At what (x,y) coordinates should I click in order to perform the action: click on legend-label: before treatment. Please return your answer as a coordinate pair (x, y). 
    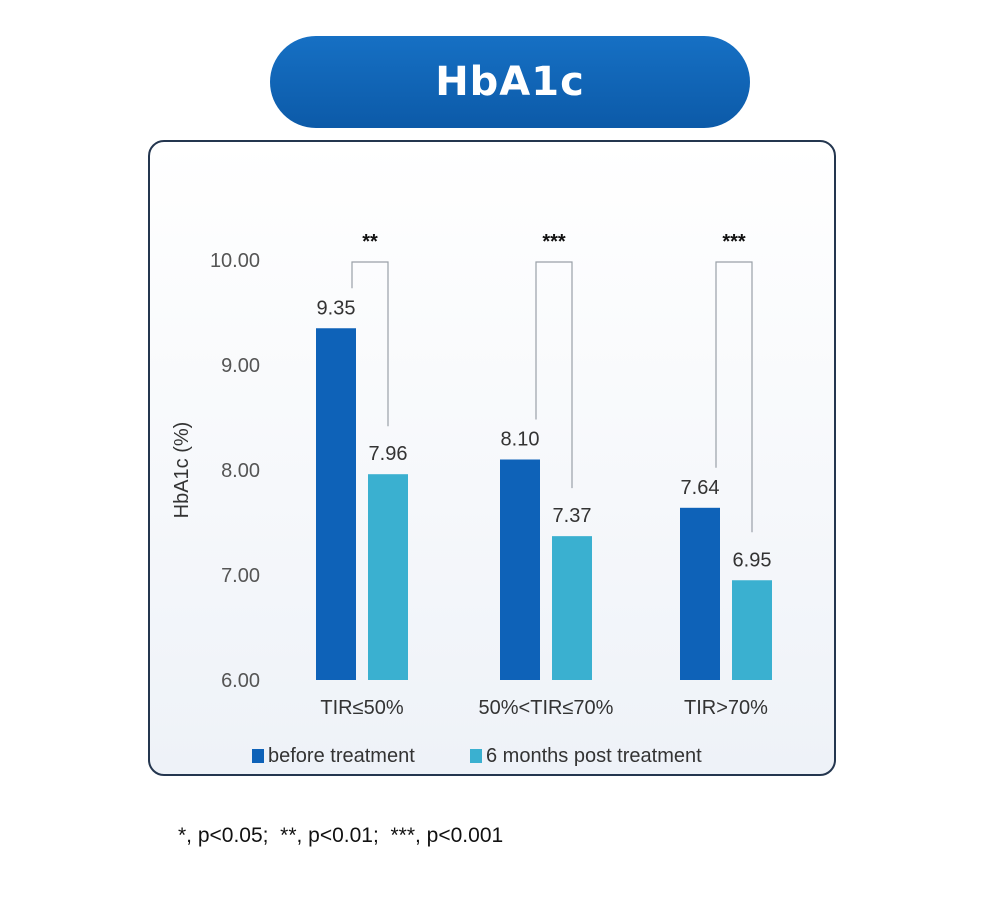
    Looking at the image, I should click on (341, 756).